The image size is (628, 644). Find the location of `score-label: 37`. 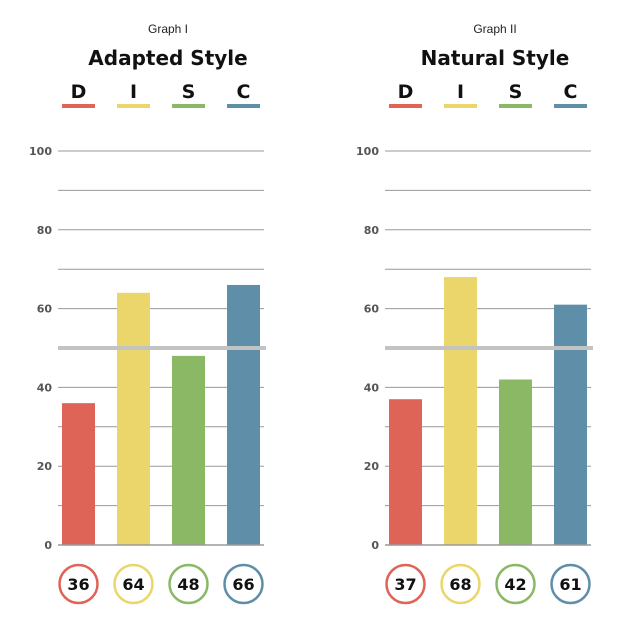

score-label: 37 is located at coordinates (405, 584).